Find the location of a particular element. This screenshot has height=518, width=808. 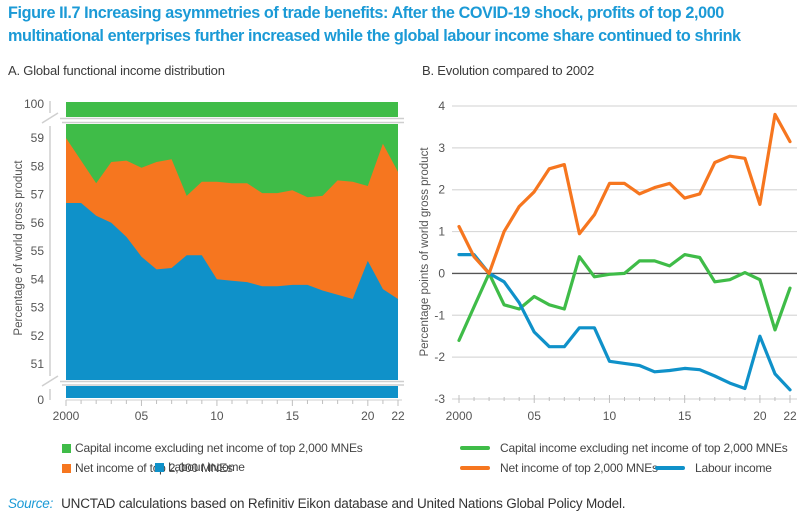

panel-a-title: A. Global functional income distribution is located at coordinates (116, 70).